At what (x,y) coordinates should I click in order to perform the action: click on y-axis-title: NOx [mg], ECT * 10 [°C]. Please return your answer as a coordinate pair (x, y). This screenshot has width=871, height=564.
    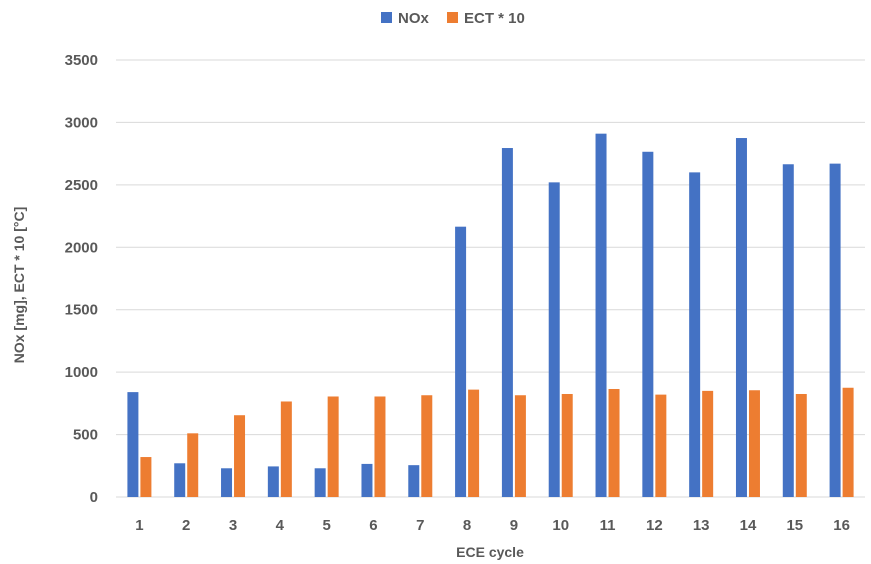
    Looking at the image, I should click on (19, 285).